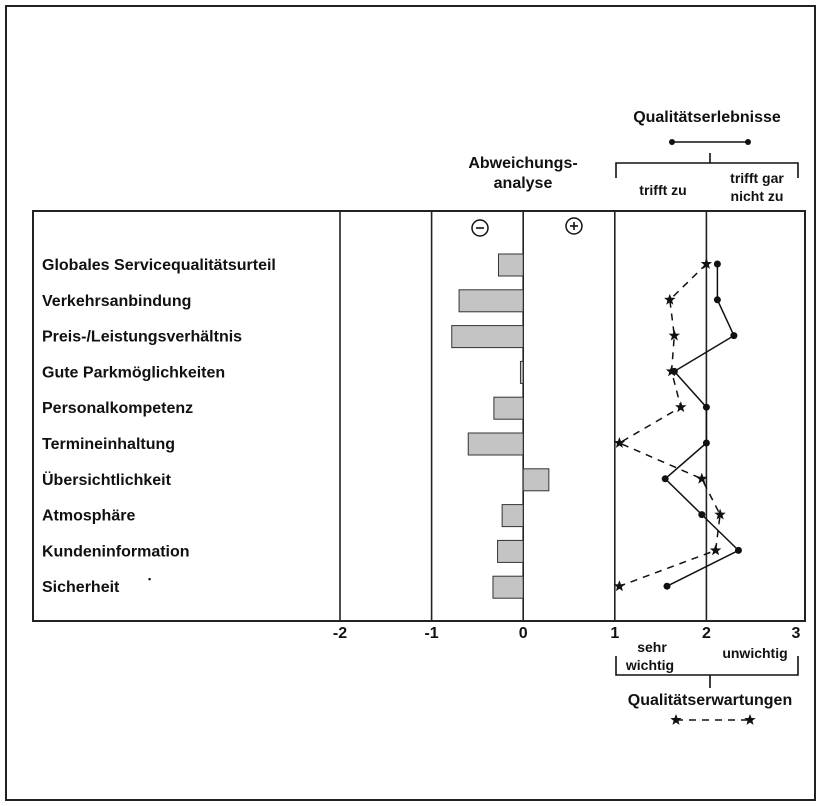  What do you see at coordinates (757, 196) in the screenshot?
I see `top-right-rating-label-line2: nicht zu` at bounding box center [757, 196].